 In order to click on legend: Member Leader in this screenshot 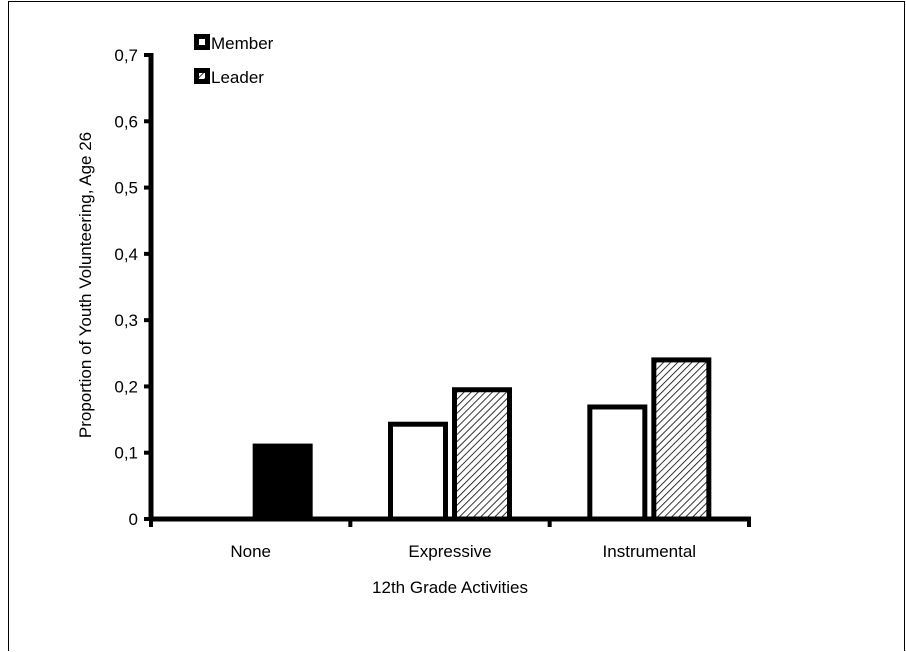, I will do `click(234, 60)`.